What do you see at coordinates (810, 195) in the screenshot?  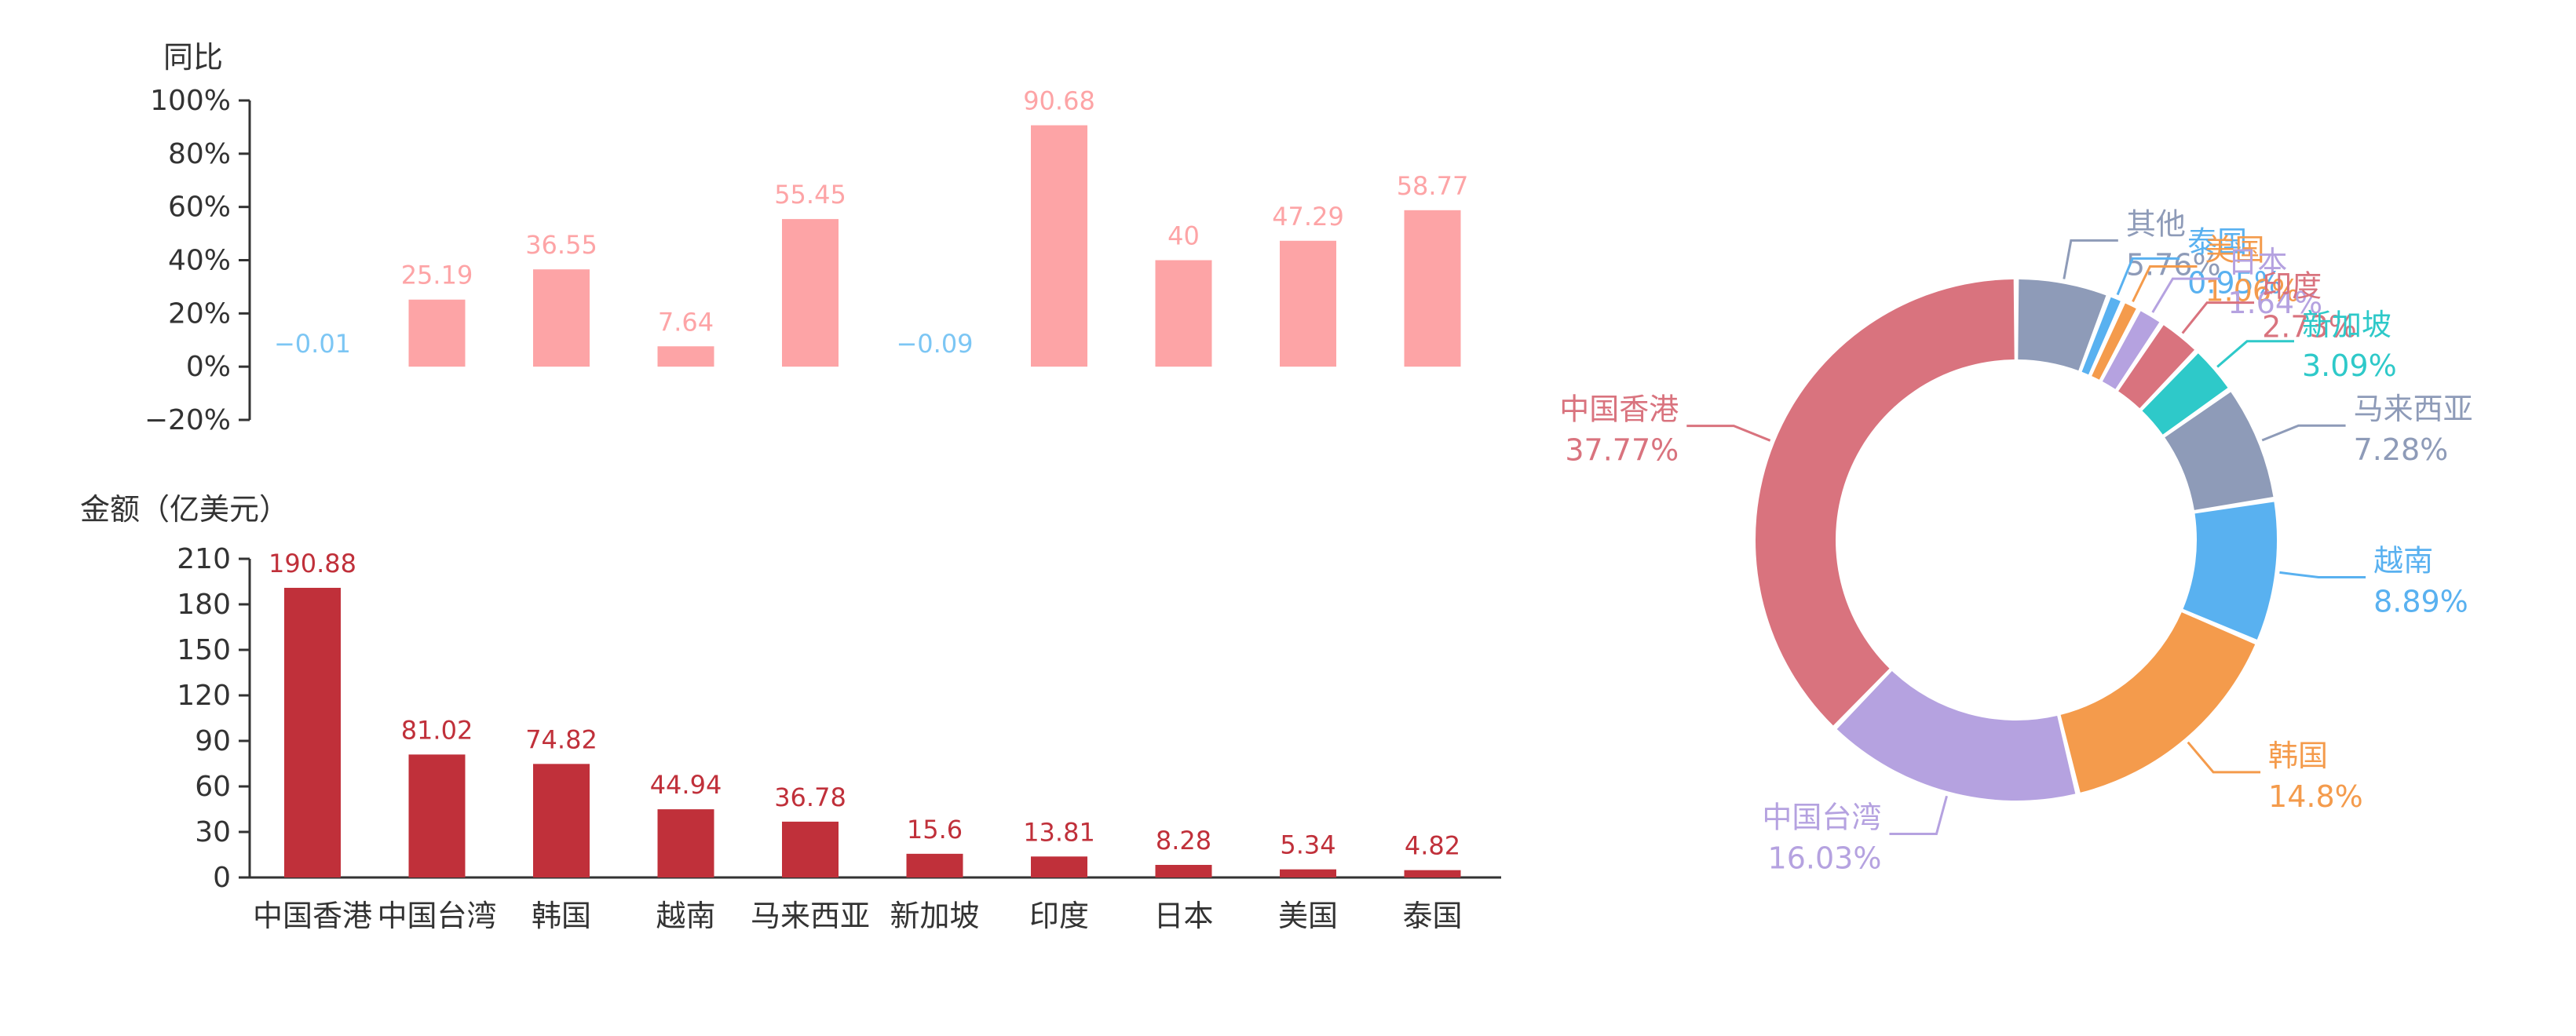 I see `yoy-value-label: 55.45` at bounding box center [810, 195].